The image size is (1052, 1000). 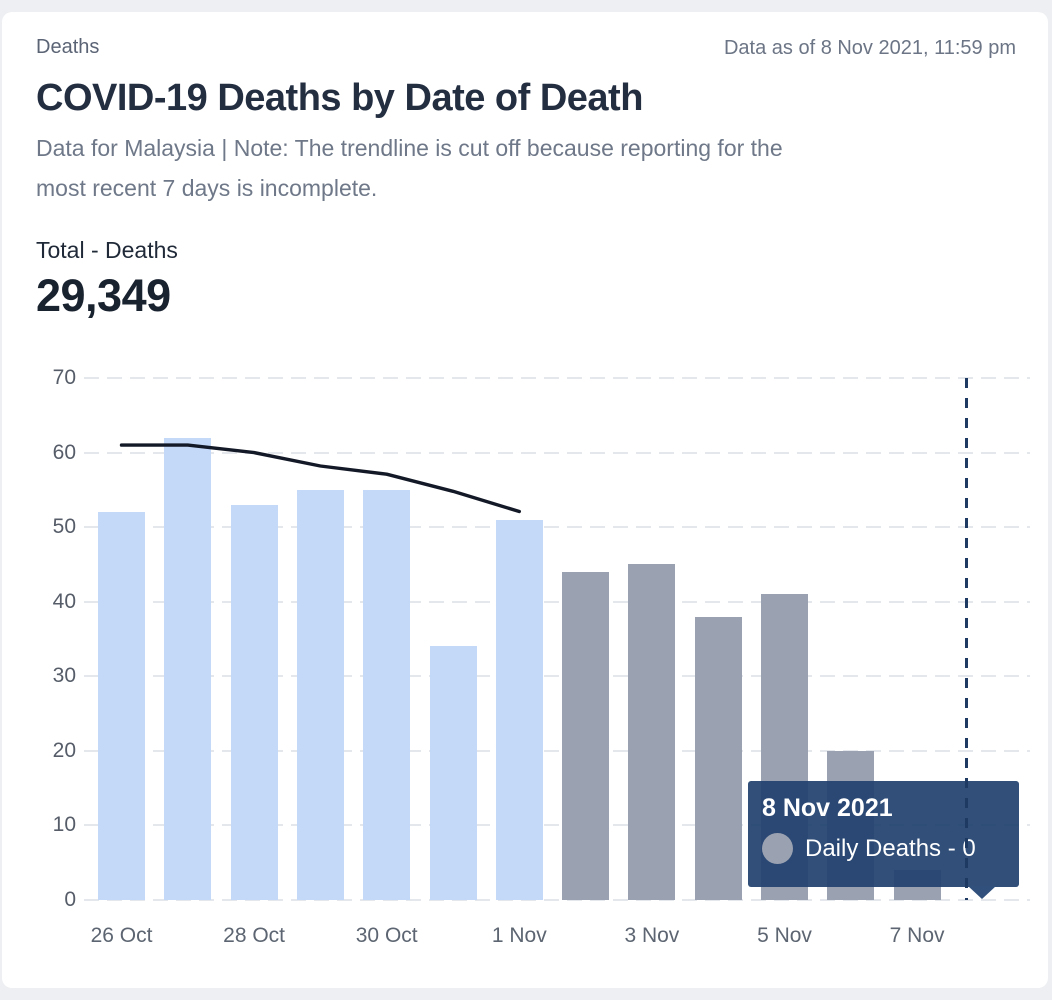 What do you see at coordinates (784, 935) in the screenshot?
I see `x-axis-tick-label: 5 Nov` at bounding box center [784, 935].